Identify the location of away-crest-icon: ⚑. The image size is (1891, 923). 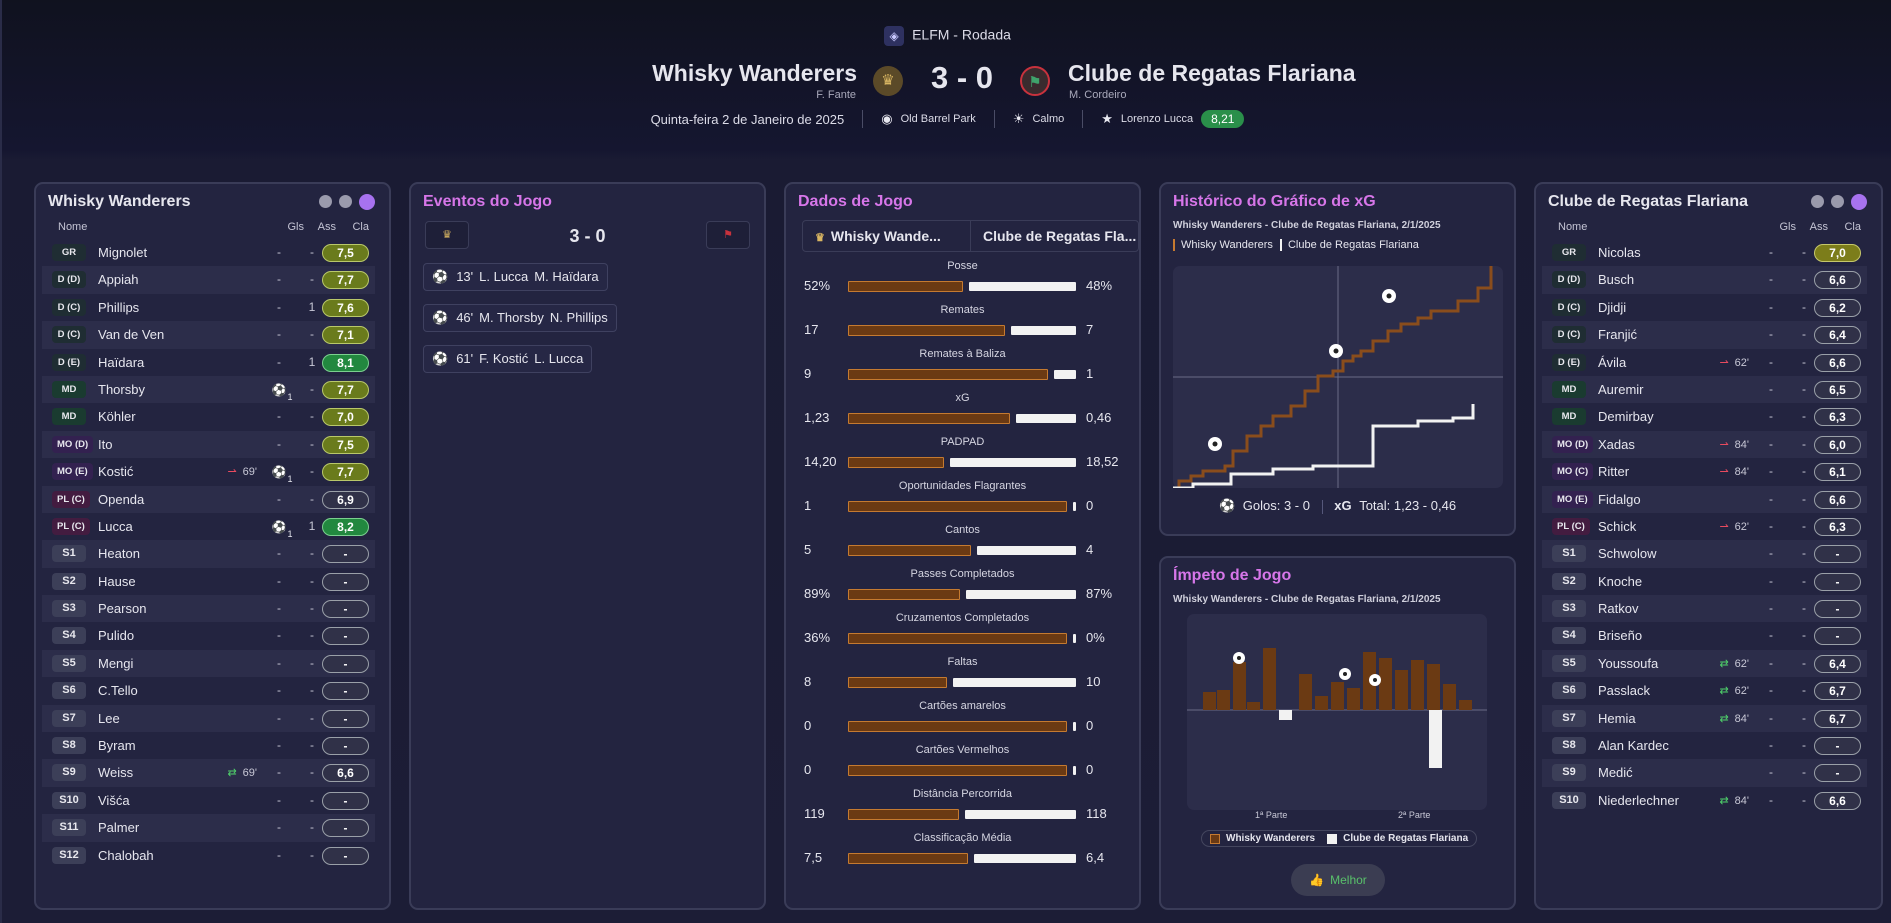
(1035, 81).